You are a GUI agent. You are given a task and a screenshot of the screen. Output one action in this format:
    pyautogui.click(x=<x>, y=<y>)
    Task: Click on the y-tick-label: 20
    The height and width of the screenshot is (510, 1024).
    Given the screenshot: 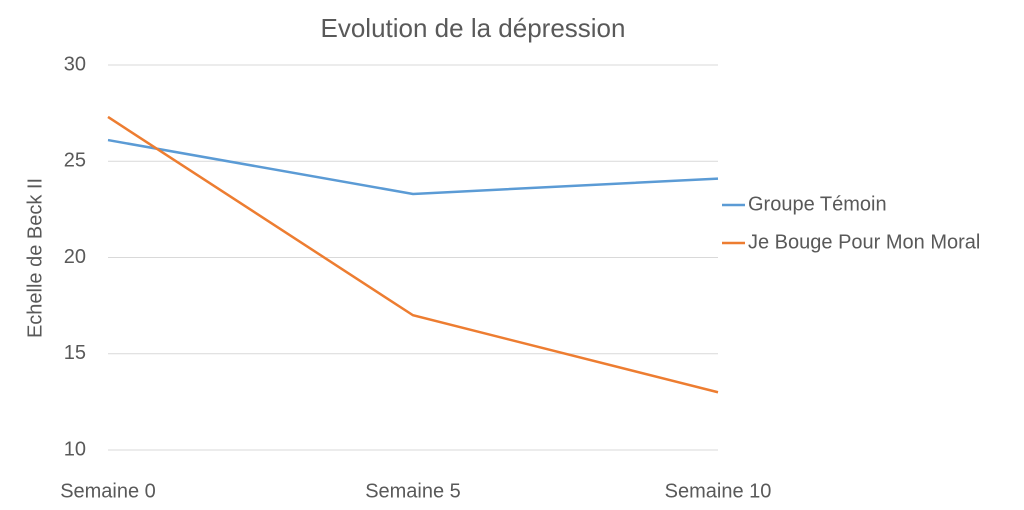 What is the action you would take?
    pyautogui.click(x=75, y=257)
    